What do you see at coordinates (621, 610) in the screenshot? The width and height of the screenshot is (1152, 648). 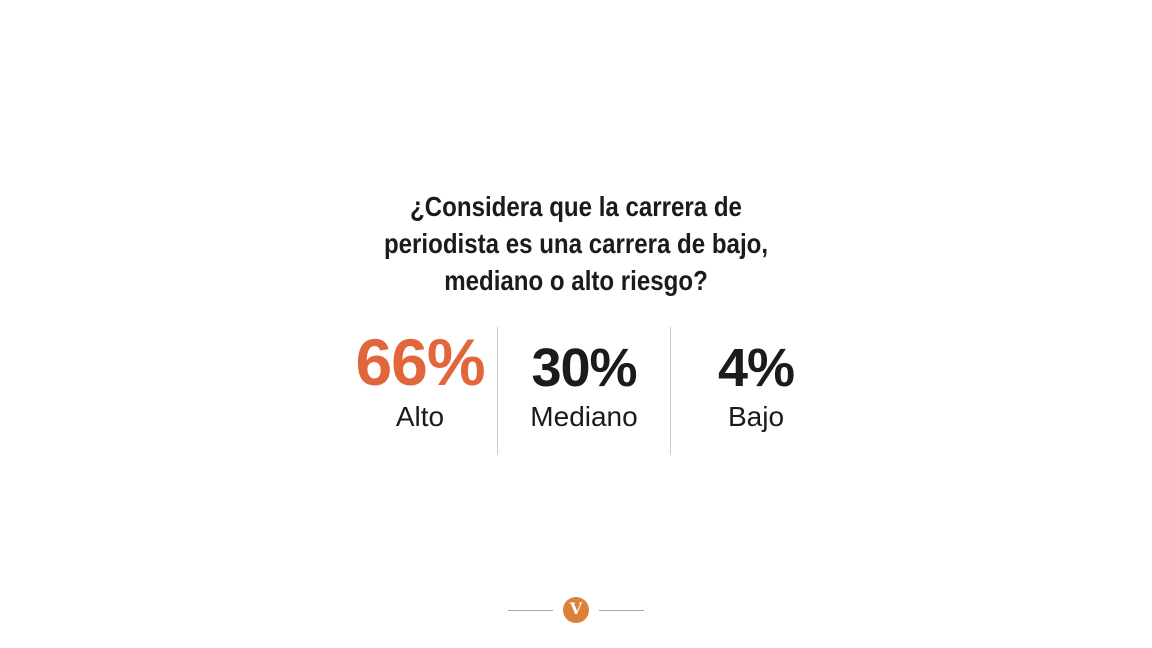 I see `footer-right-line` at bounding box center [621, 610].